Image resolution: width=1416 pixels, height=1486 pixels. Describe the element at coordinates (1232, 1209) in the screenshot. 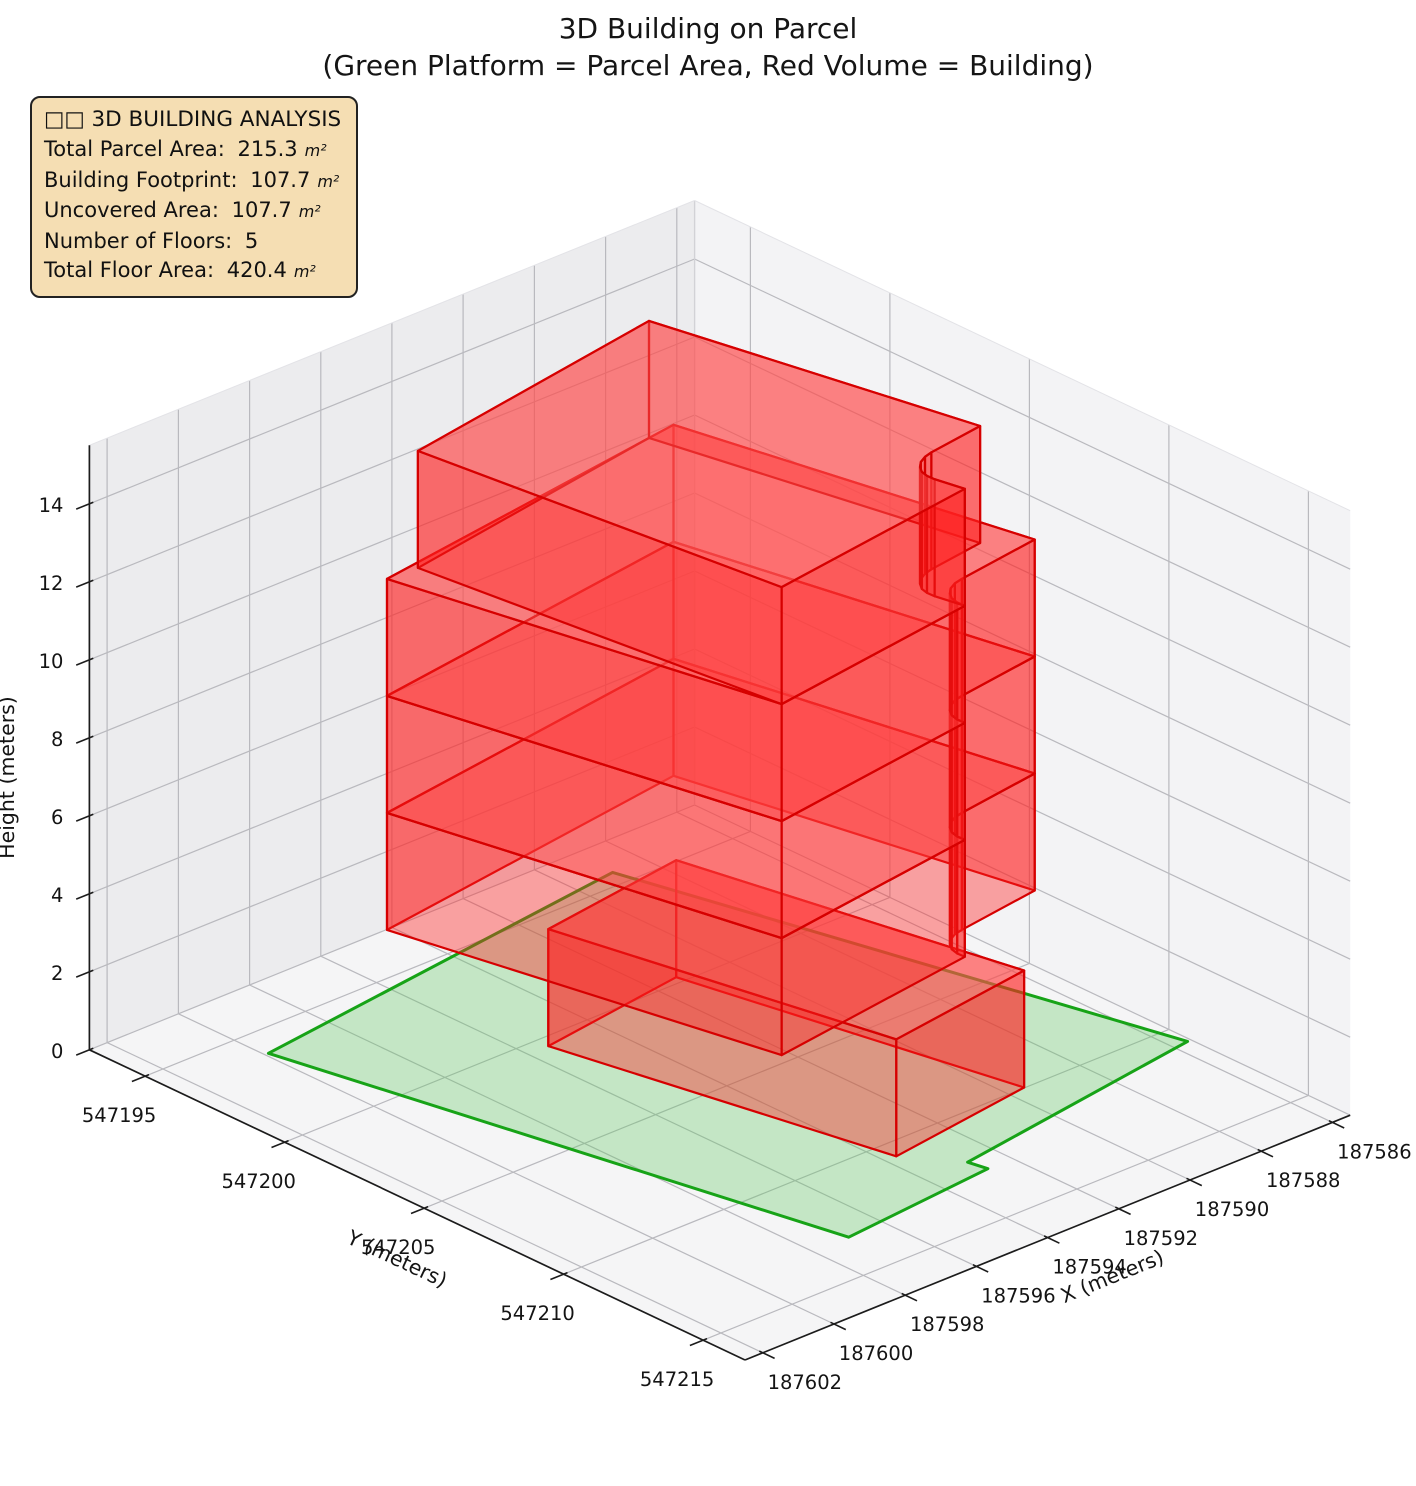

I see `x-tick-label: 187590` at that location.